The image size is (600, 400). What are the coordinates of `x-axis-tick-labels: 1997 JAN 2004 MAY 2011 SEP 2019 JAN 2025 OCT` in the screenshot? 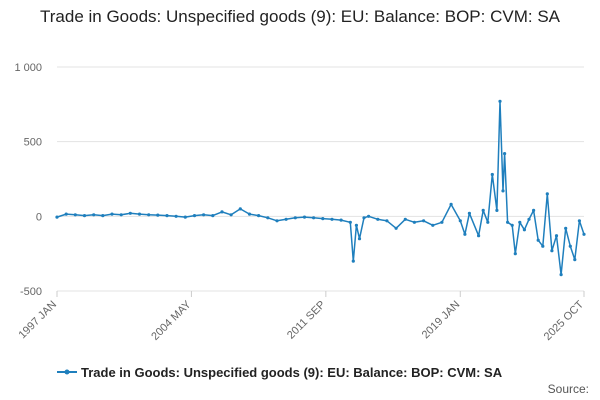 It's located at (301, 317).